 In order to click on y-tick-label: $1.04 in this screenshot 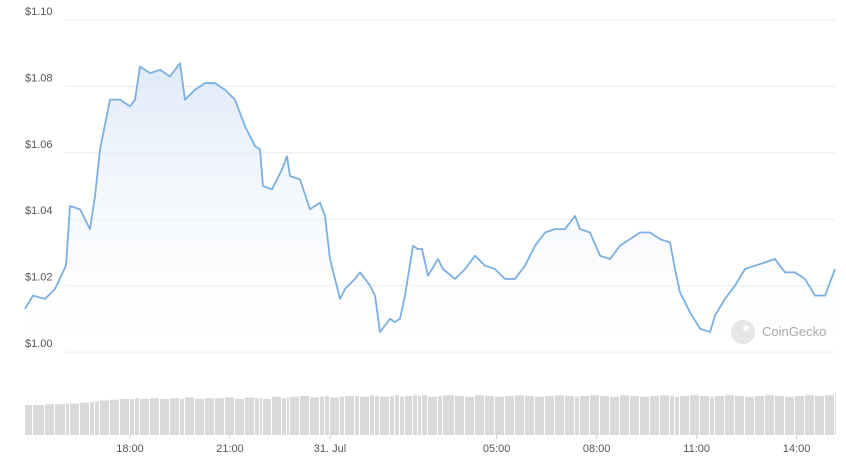, I will do `click(39, 211)`.